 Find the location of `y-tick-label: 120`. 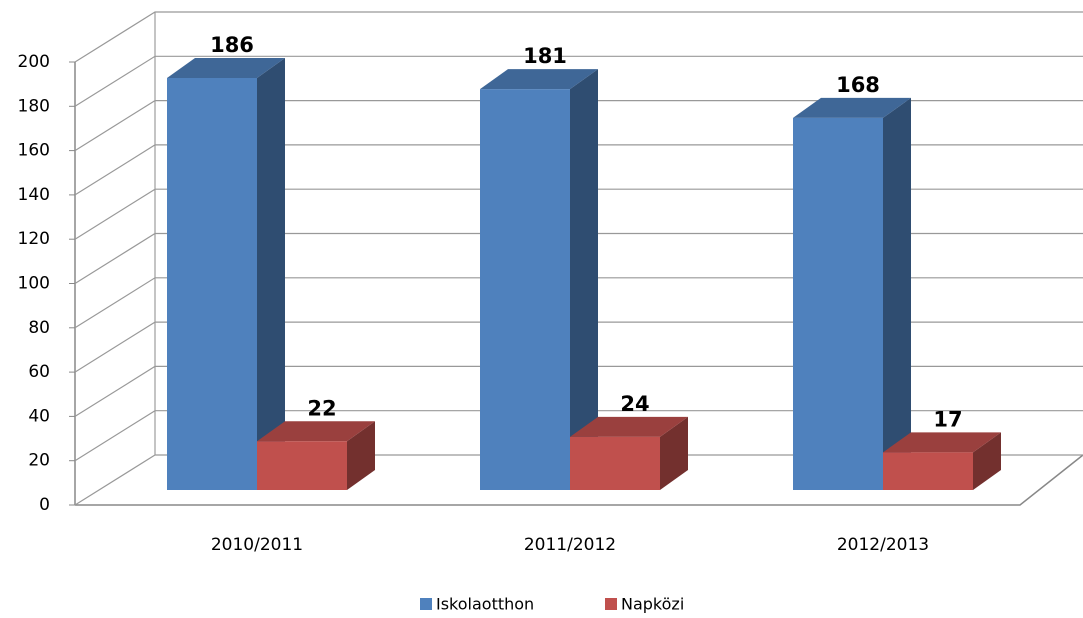

y-tick-label: 120 is located at coordinates (34, 239).